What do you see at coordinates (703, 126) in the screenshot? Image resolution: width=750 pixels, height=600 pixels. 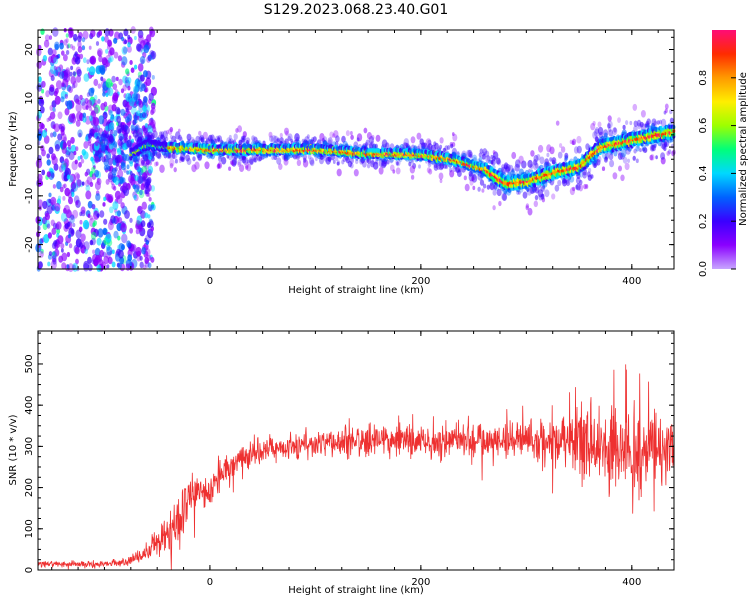 I see `colorbar-tick-label: 0.6` at bounding box center [703, 126].